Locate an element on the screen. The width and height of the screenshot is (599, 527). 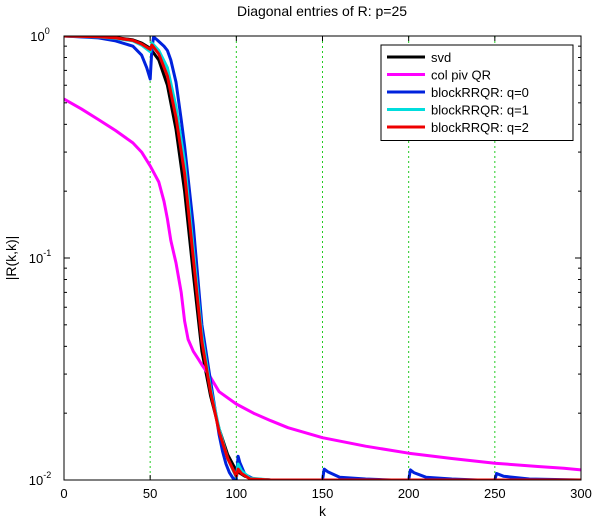
y-axis-label: |R(k,k)| is located at coordinates (11, 258).